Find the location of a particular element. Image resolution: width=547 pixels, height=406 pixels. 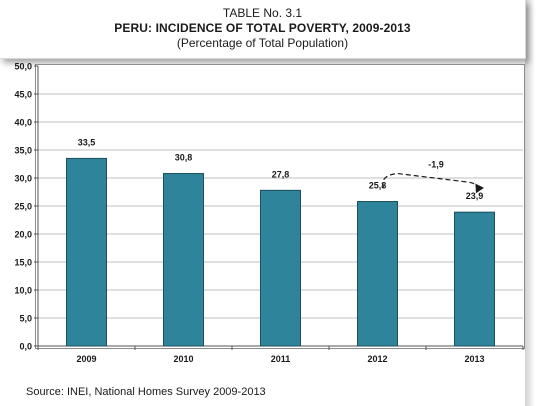

bar-2009 is located at coordinates (86, 252).